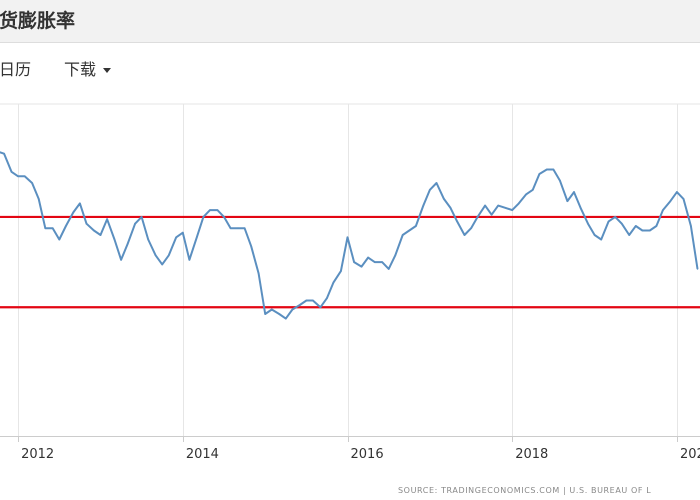  I want to click on title-bar: 货膨胀率, so click(350, 21).